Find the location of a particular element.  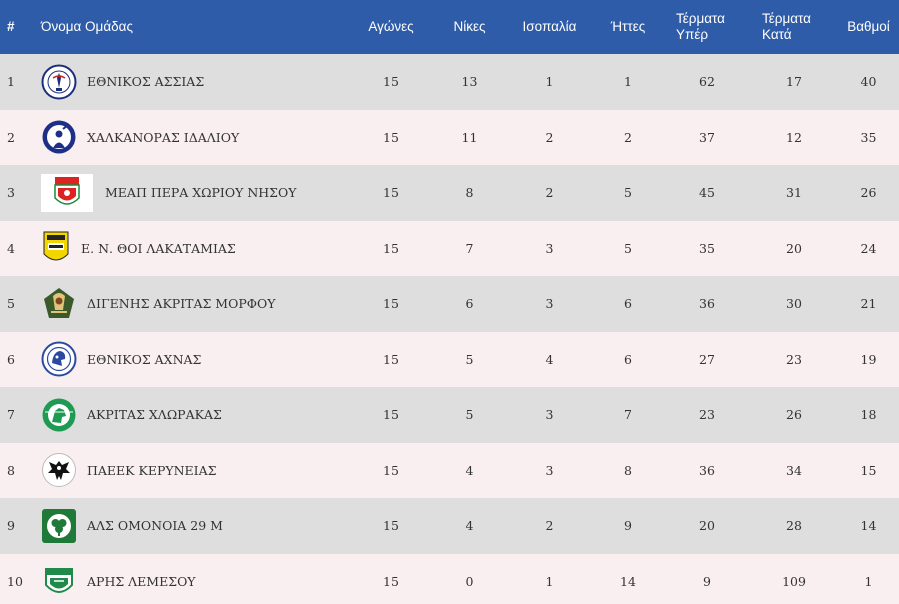

points-cell: 26 is located at coordinates (868, 193).